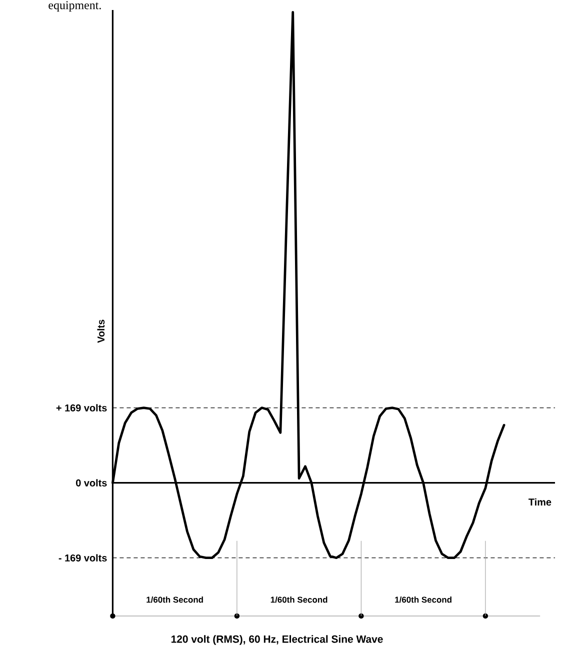 The height and width of the screenshot is (663, 567). I want to click on y-tick-label: + 169 volts, so click(81, 408).